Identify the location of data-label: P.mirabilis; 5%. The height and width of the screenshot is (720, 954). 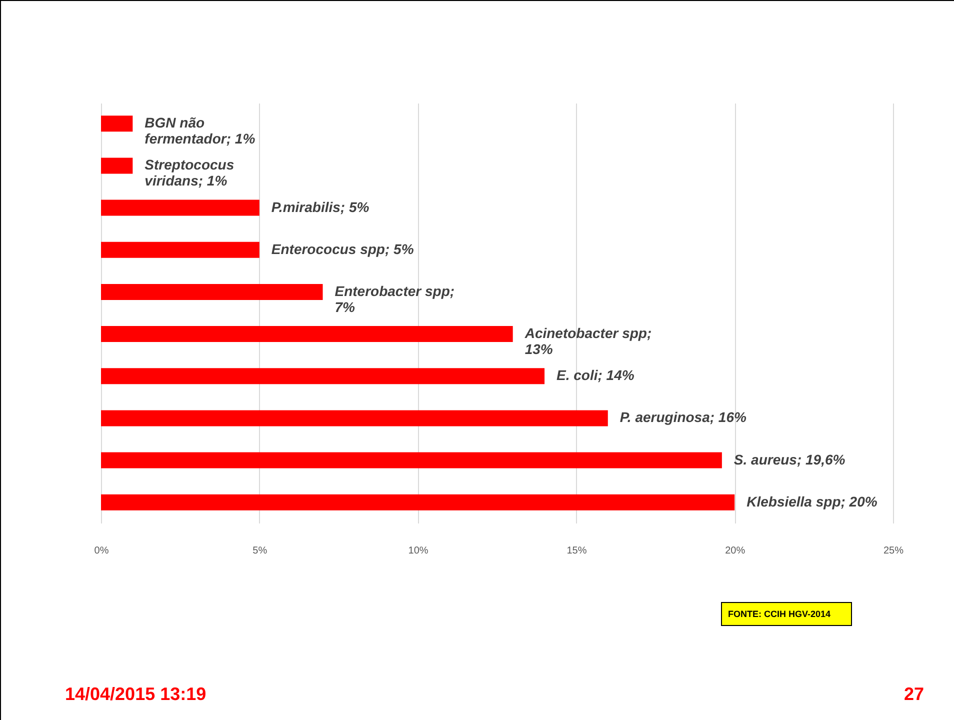
(320, 206).